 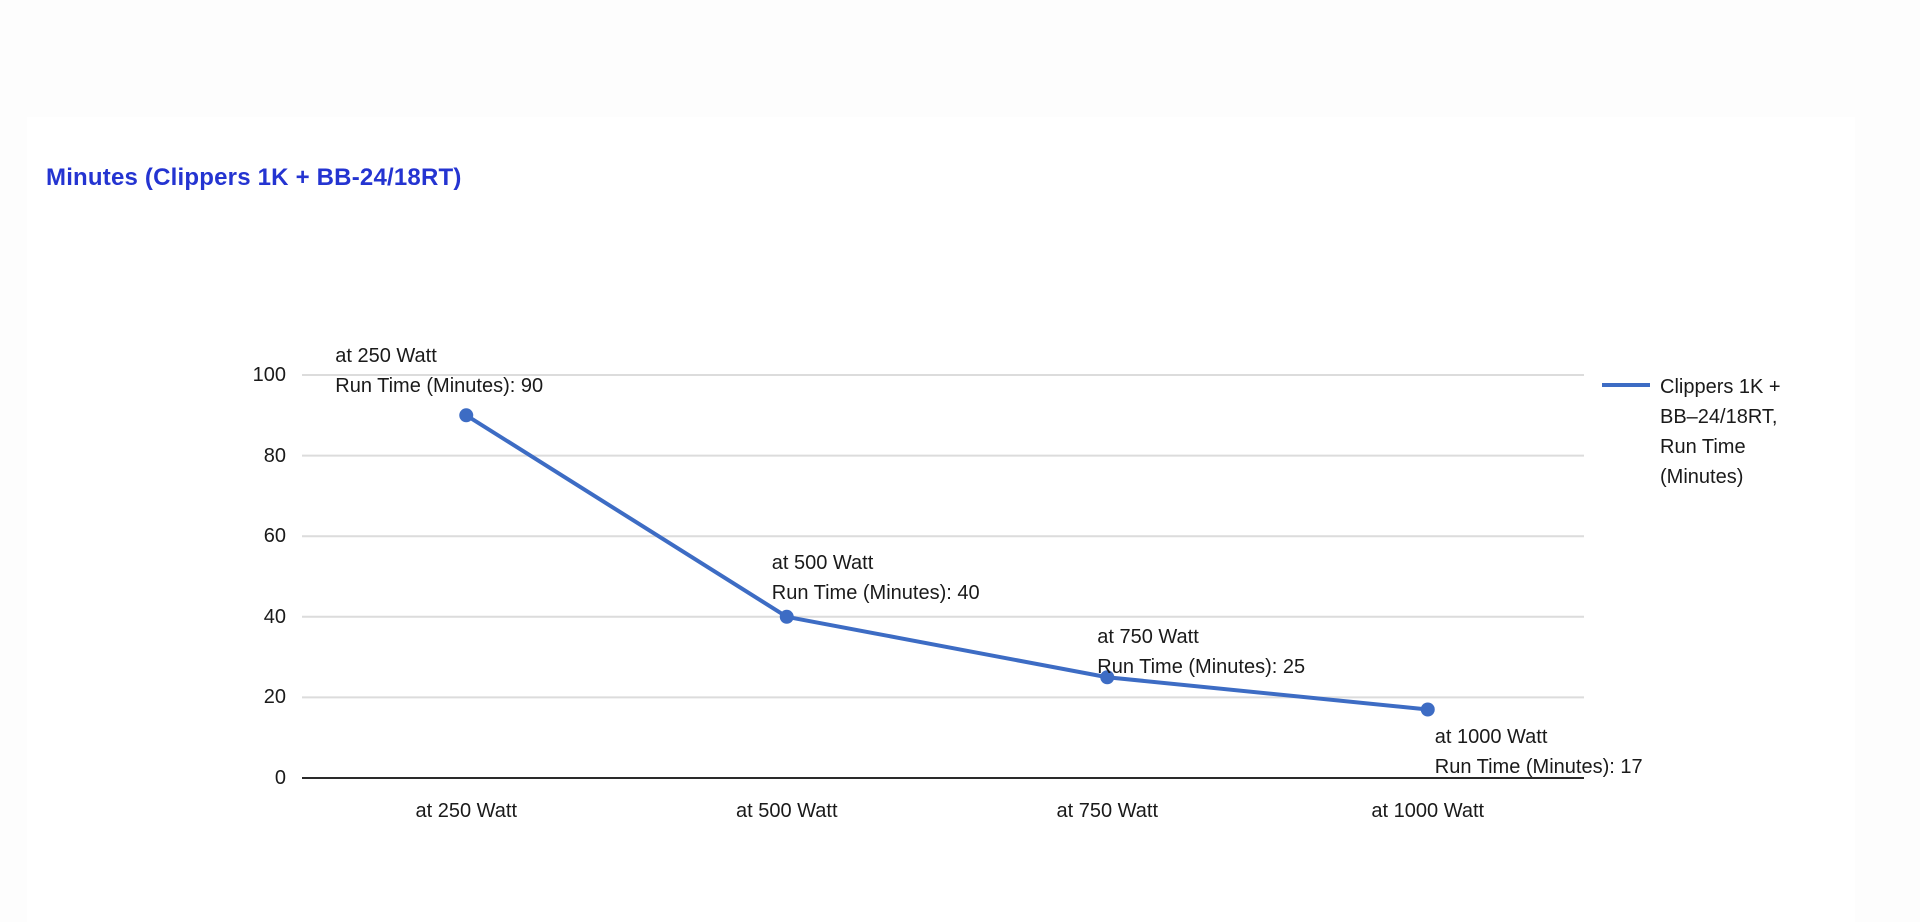 What do you see at coordinates (274, 536) in the screenshot?
I see `y-tick-label: 60` at bounding box center [274, 536].